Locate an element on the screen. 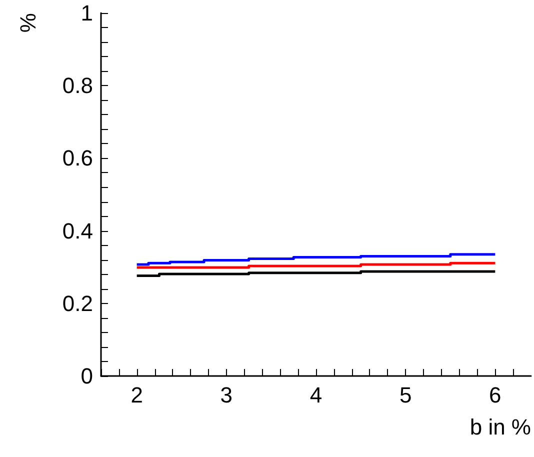 The image size is (534, 457). x-tick-label: 6 is located at coordinates (495, 395).